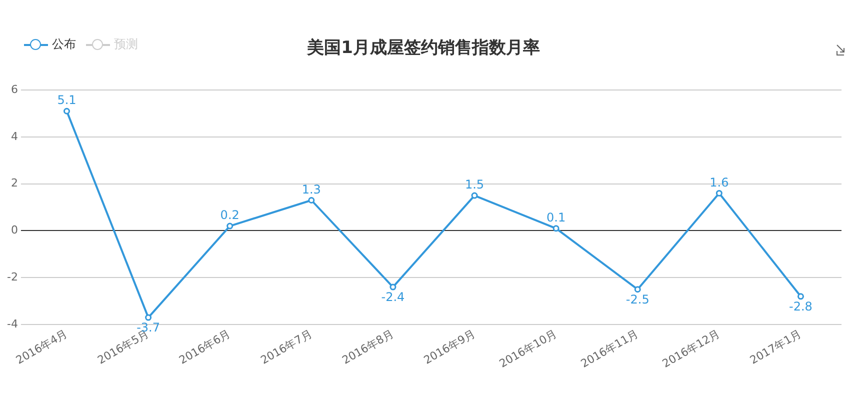 The height and width of the screenshot is (399, 847). What do you see at coordinates (14, 183) in the screenshot?
I see `y-tick-label: 2` at bounding box center [14, 183].